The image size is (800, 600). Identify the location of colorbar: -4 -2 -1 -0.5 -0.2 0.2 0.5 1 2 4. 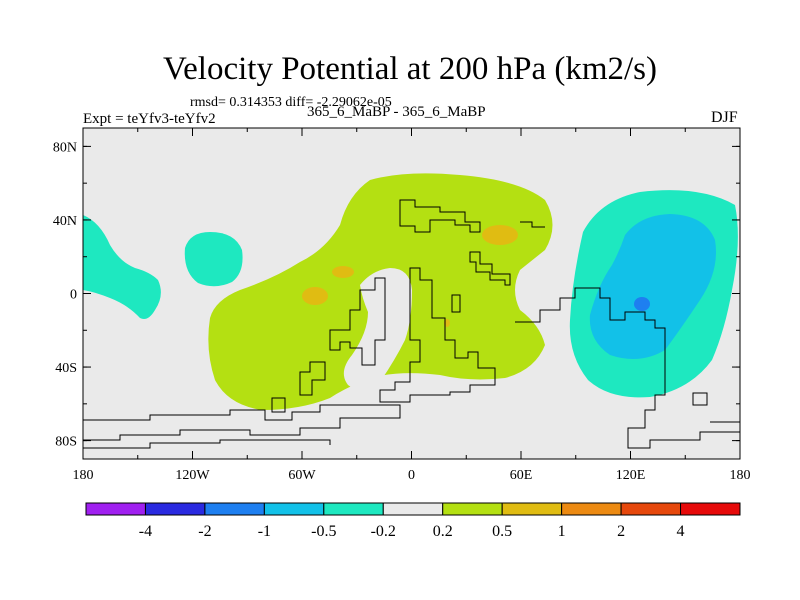
(413, 521).